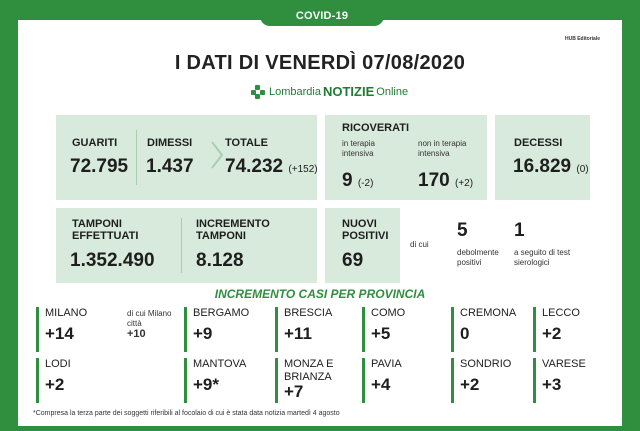 The height and width of the screenshot is (431, 640). Describe the element at coordinates (298, 333) in the screenshot. I see `province-value: +11` at that location.